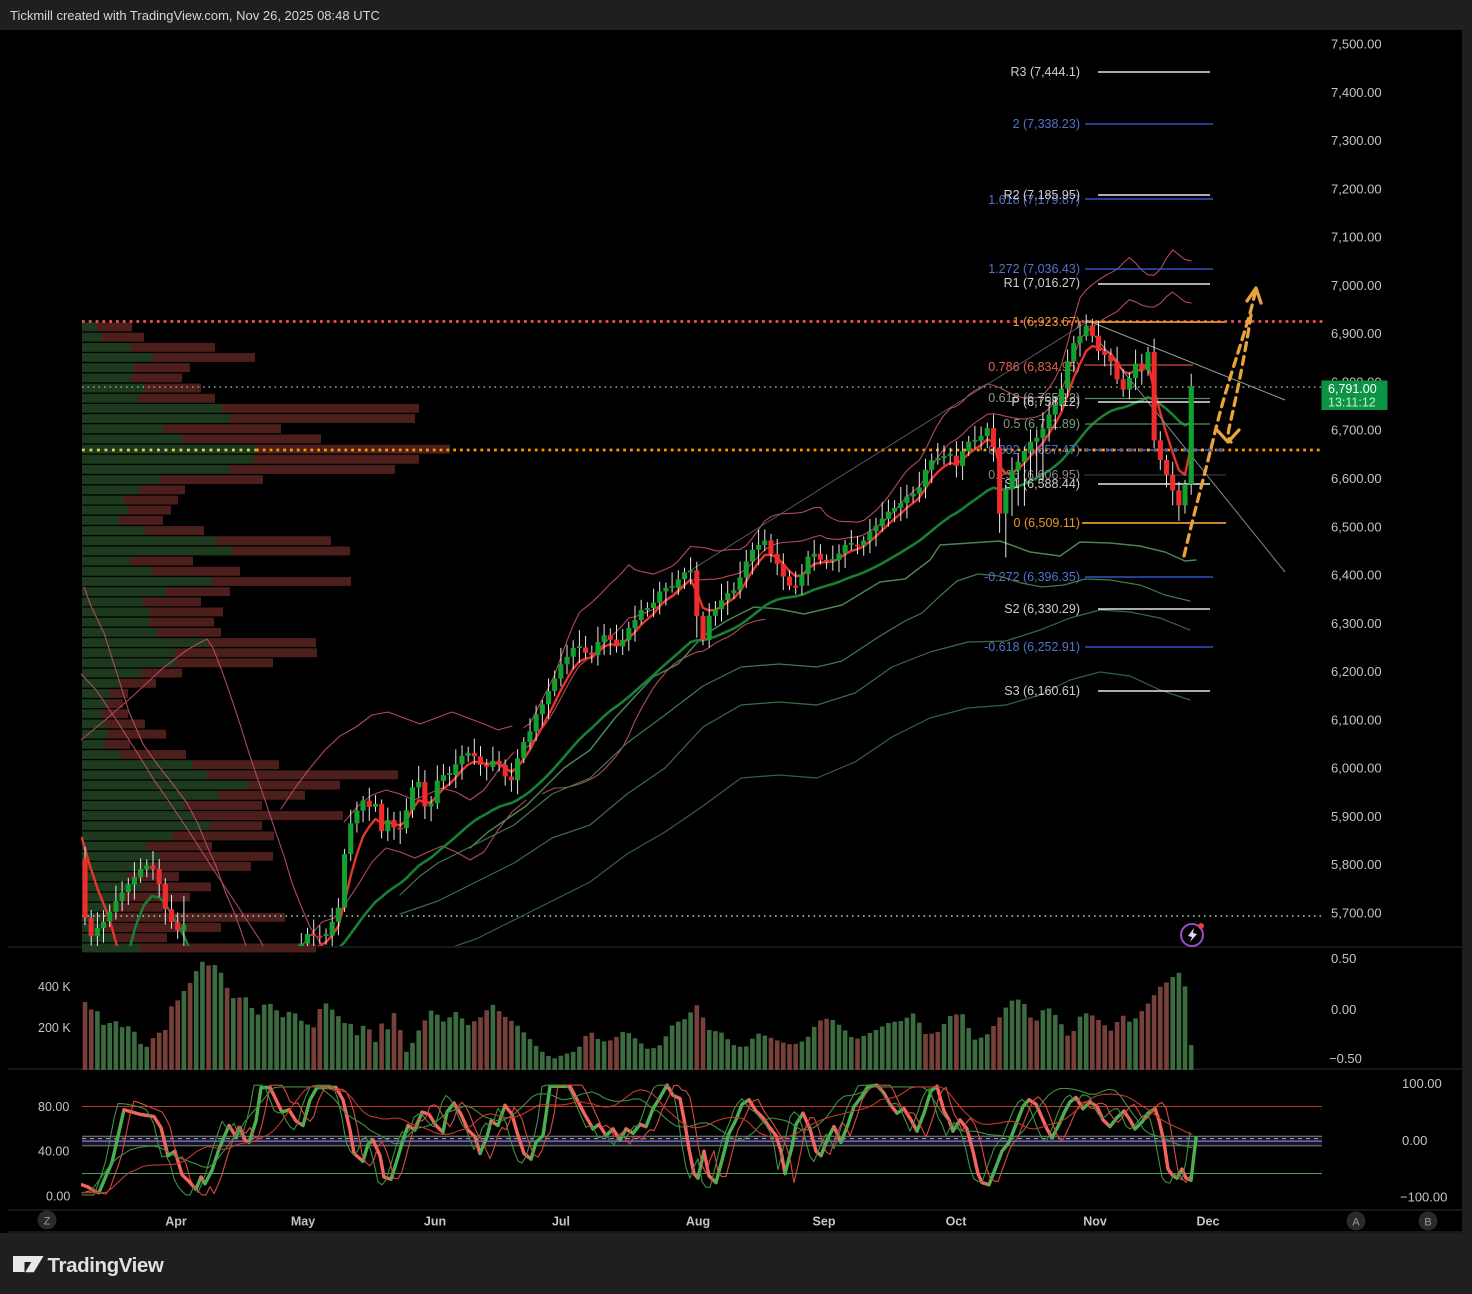 The image size is (1472, 1294). I want to click on svg-text: 6,300.00, so click(1356, 623).